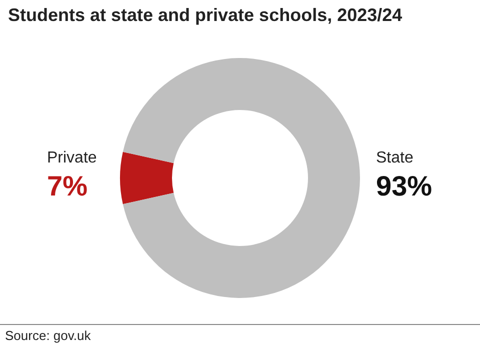  Describe the element at coordinates (48, 335) in the screenshot. I see `source-note: Source: gov.uk` at that location.